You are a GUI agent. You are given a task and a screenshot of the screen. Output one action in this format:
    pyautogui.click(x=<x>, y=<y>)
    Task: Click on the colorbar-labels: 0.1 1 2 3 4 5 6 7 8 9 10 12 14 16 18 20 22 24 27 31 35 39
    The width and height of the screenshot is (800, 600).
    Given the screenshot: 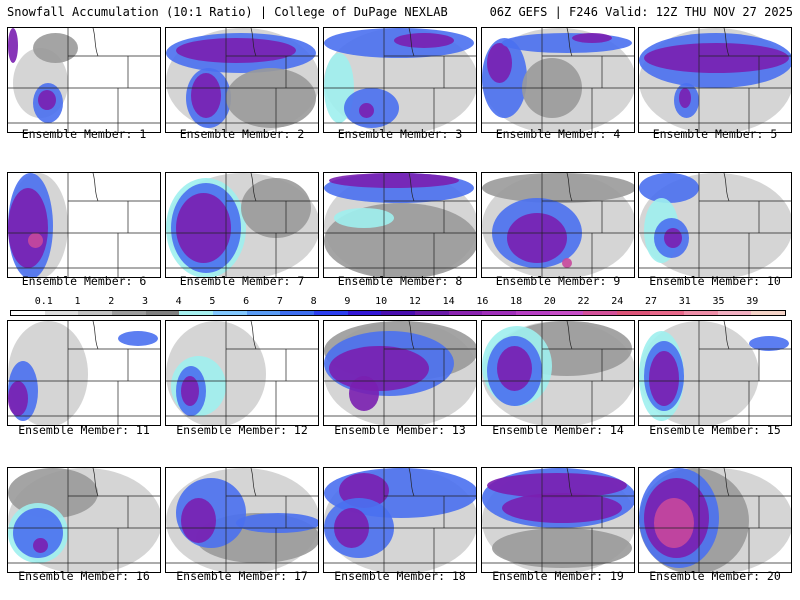 What is the action you would take?
    pyautogui.click(x=398, y=303)
    